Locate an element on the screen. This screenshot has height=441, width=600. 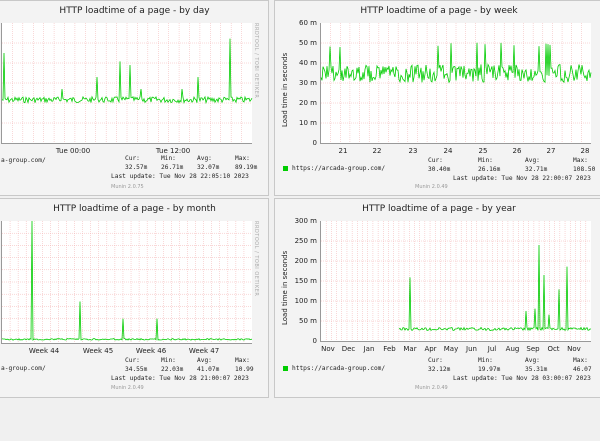
y-tick: 300 m is located at coordinates (305, 221).